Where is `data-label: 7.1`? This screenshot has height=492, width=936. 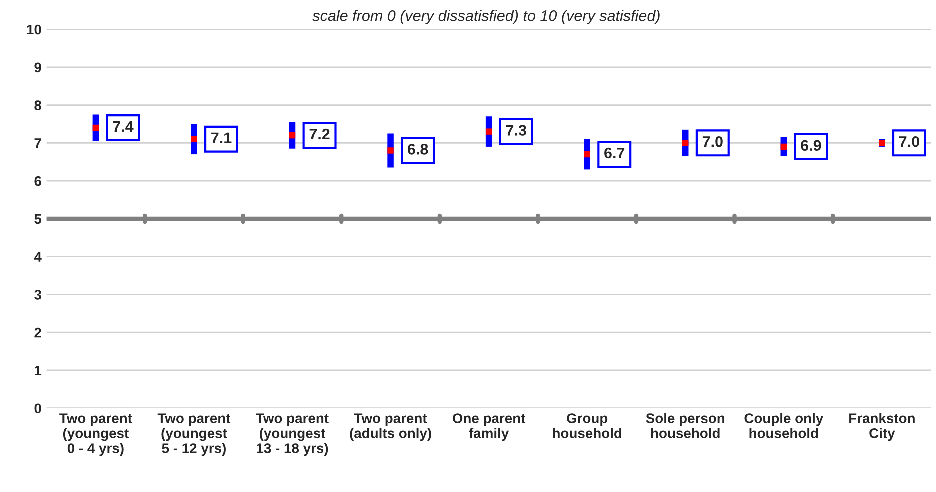 data-label: 7.1 is located at coordinates (222, 138).